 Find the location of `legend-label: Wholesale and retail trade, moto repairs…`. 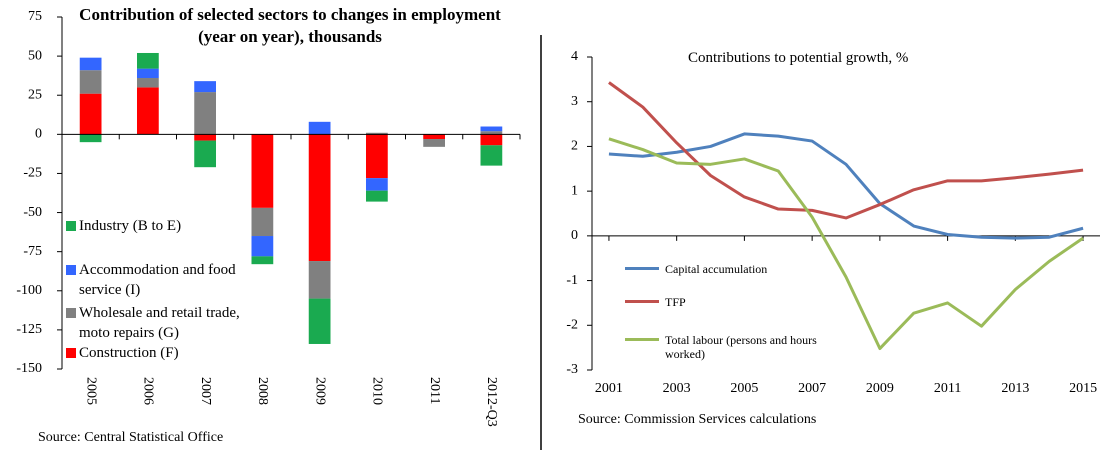

legend-label: Wholesale and retail trade, moto repairs… is located at coordinates (159, 323).